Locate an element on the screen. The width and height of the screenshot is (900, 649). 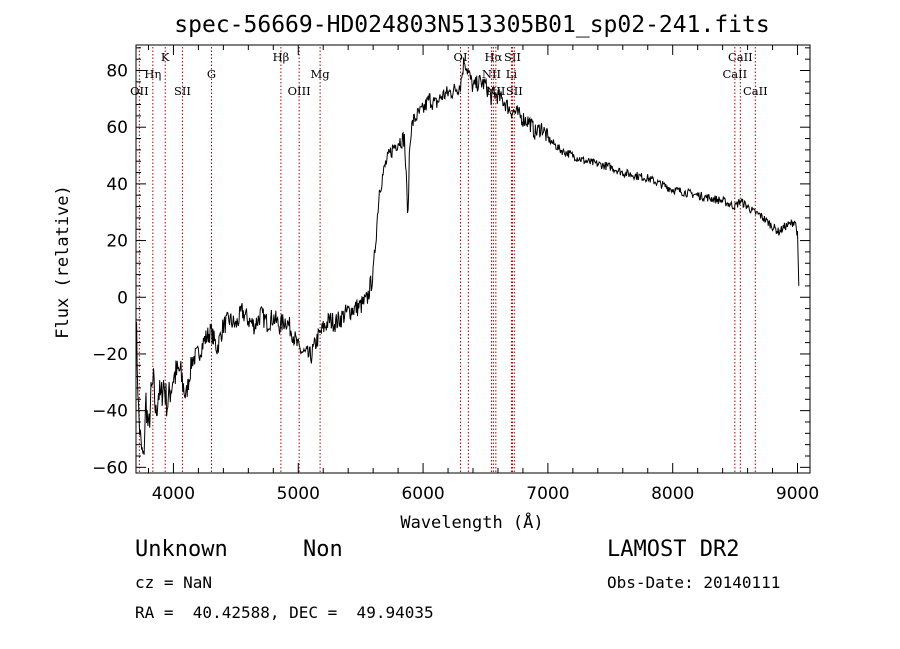
x-tick-label: 8000 is located at coordinates (672, 494).